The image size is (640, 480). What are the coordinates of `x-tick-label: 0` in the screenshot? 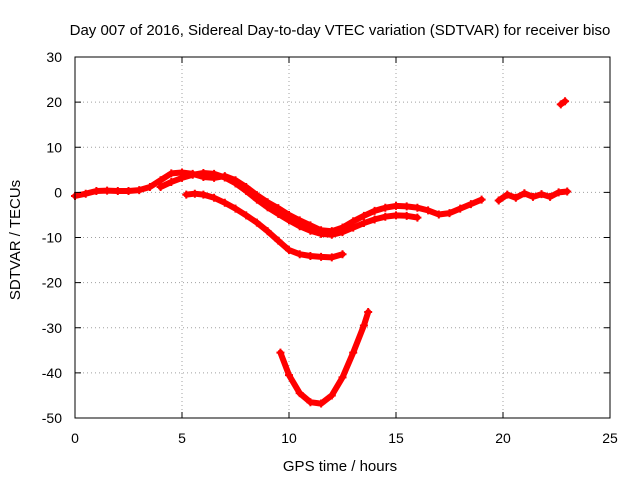 It's located at (75, 438).